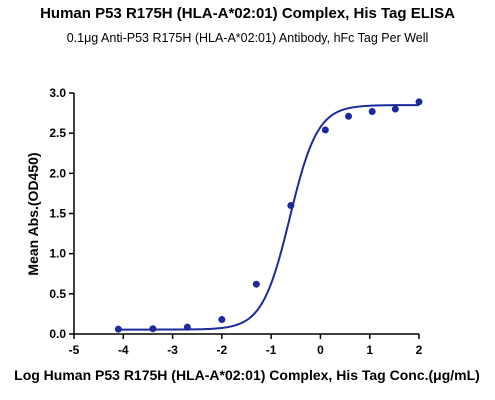 This screenshot has width=495, height=400. I want to click on y-ticks: 0.0 0.5 1.0 1.5 2.0 2.5 3.0, so click(61, 213).